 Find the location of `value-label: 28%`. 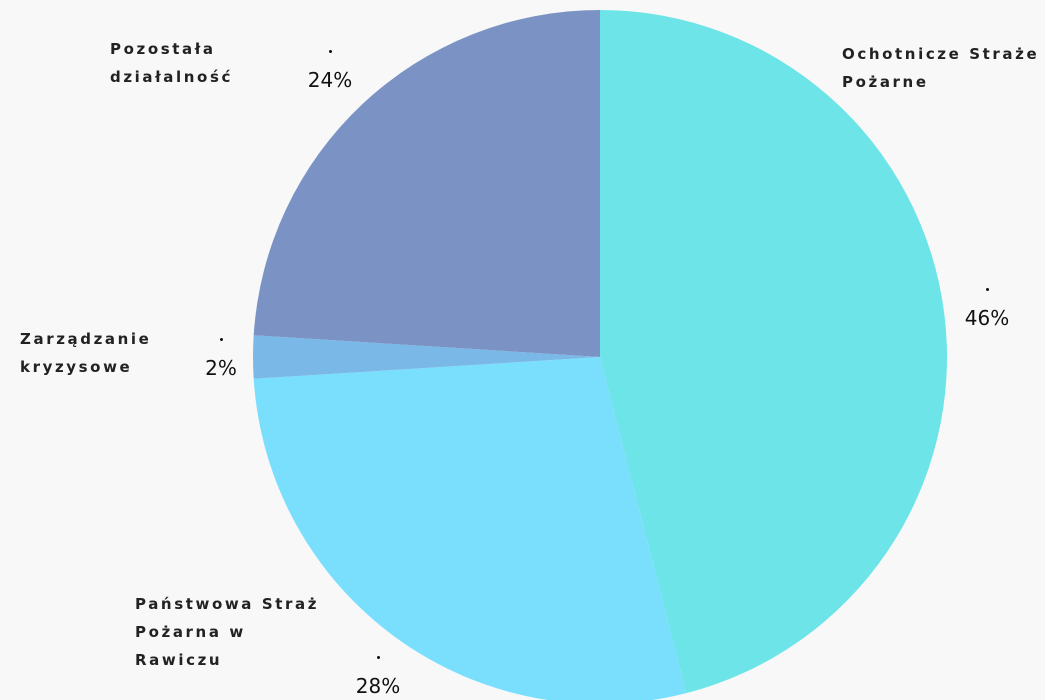

value-label: 28% is located at coordinates (378, 686).